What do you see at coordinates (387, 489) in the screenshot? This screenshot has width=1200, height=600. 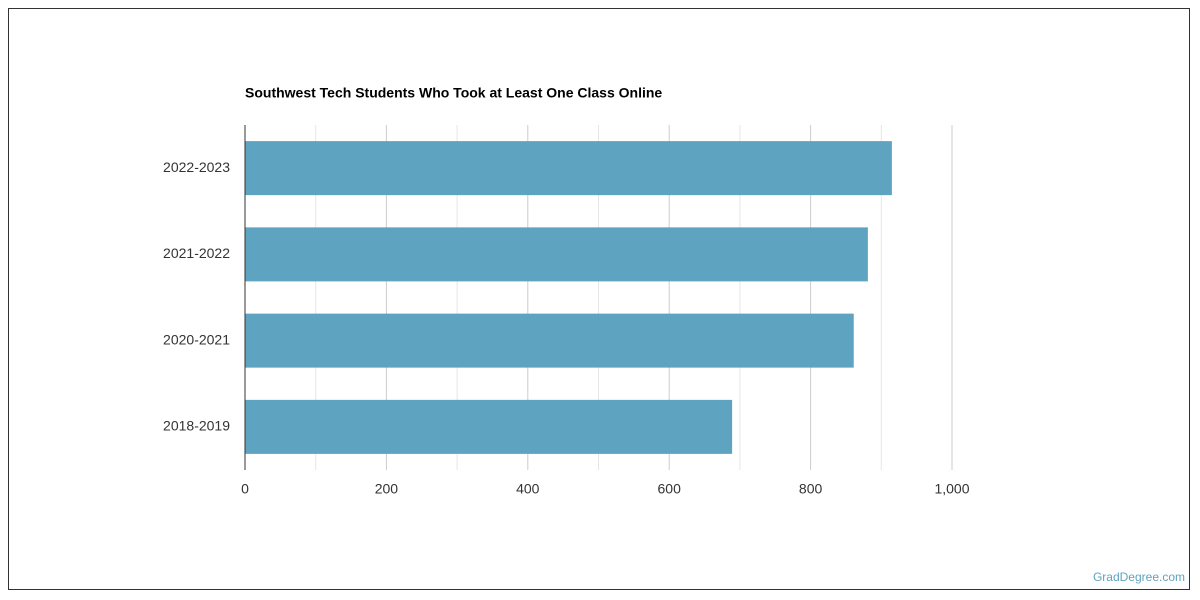 I see `x-tick-label: 200` at bounding box center [387, 489].